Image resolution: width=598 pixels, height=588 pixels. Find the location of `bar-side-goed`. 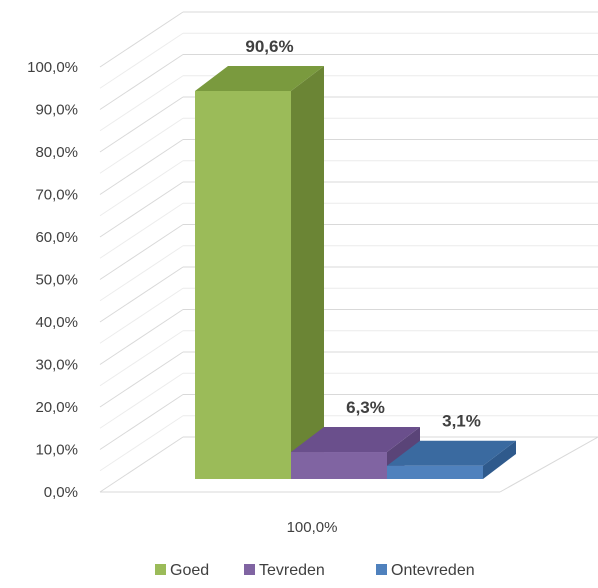

bar-side-goed is located at coordinates (307, 272).